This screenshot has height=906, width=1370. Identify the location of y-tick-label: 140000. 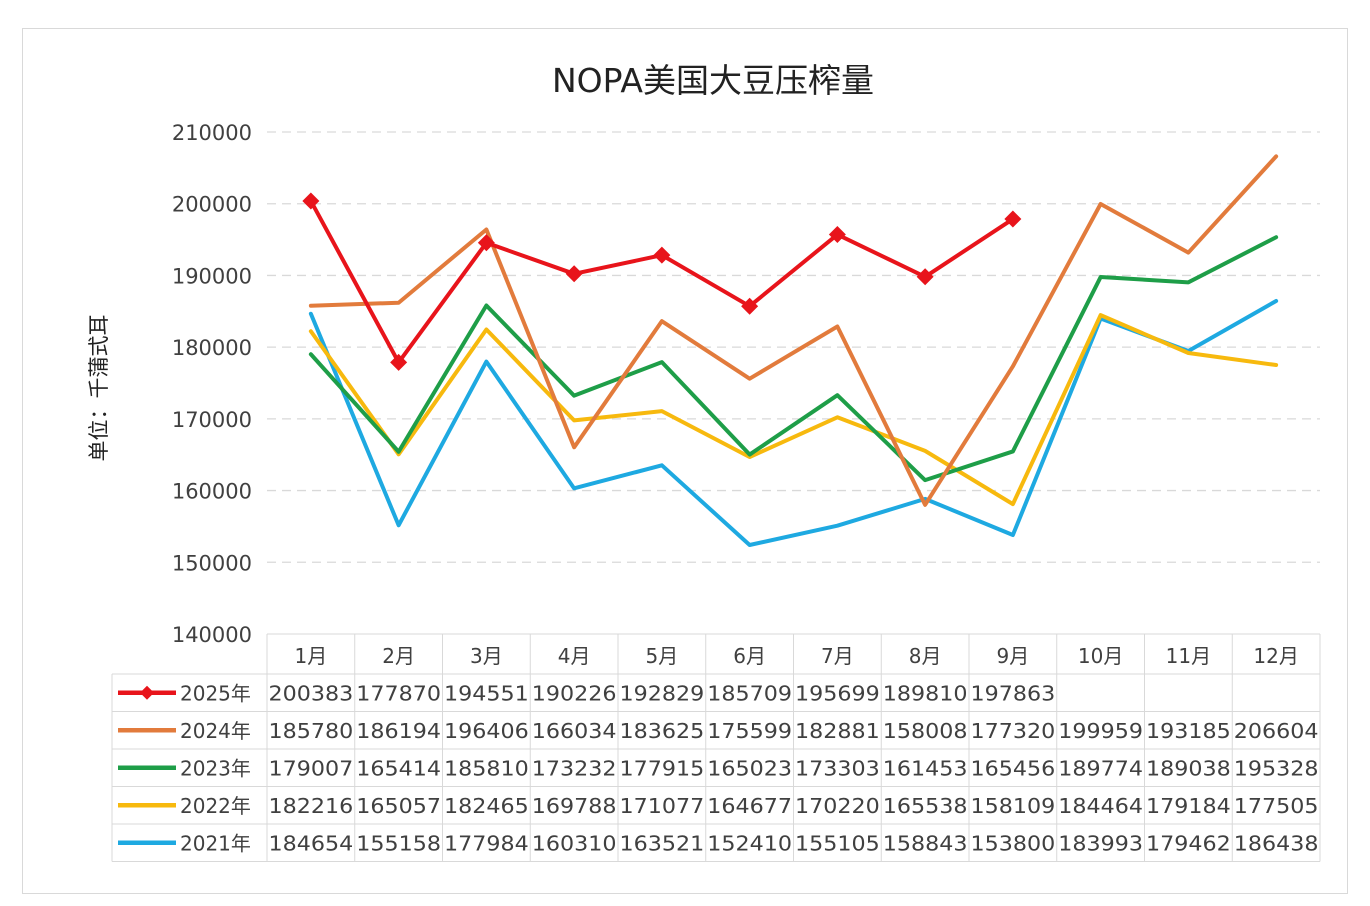
(212, 635).